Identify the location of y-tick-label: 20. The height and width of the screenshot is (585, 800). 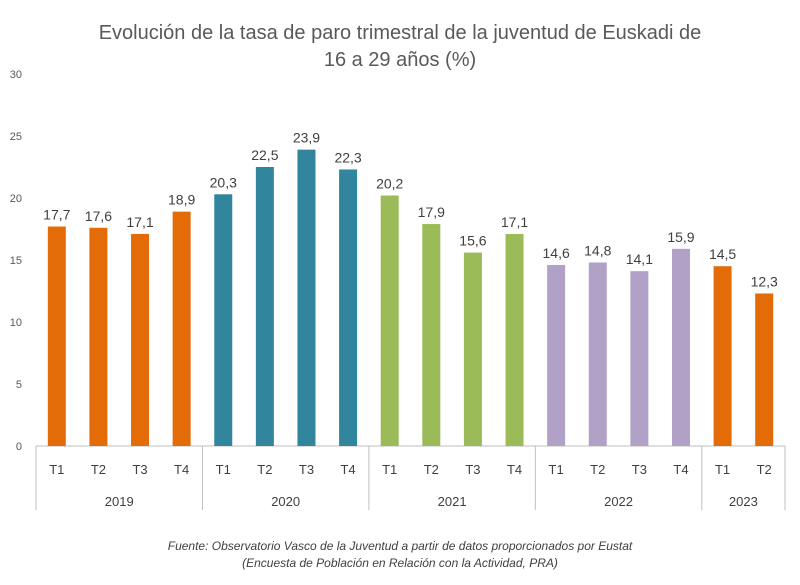
(16, 199).